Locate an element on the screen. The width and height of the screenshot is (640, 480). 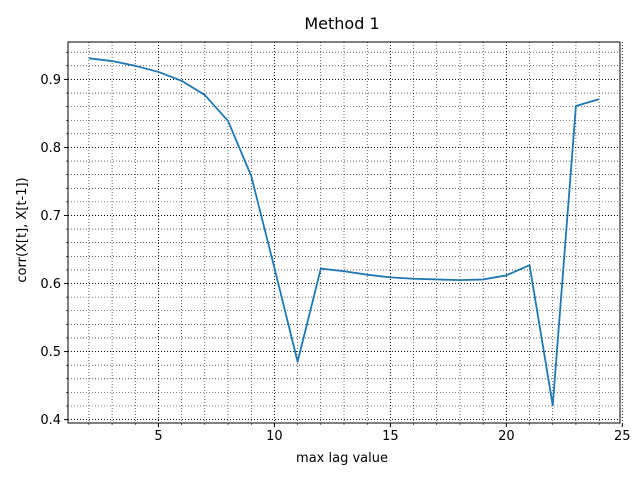
y-tick-label: 0.5 is located at coordinates (50, 352).